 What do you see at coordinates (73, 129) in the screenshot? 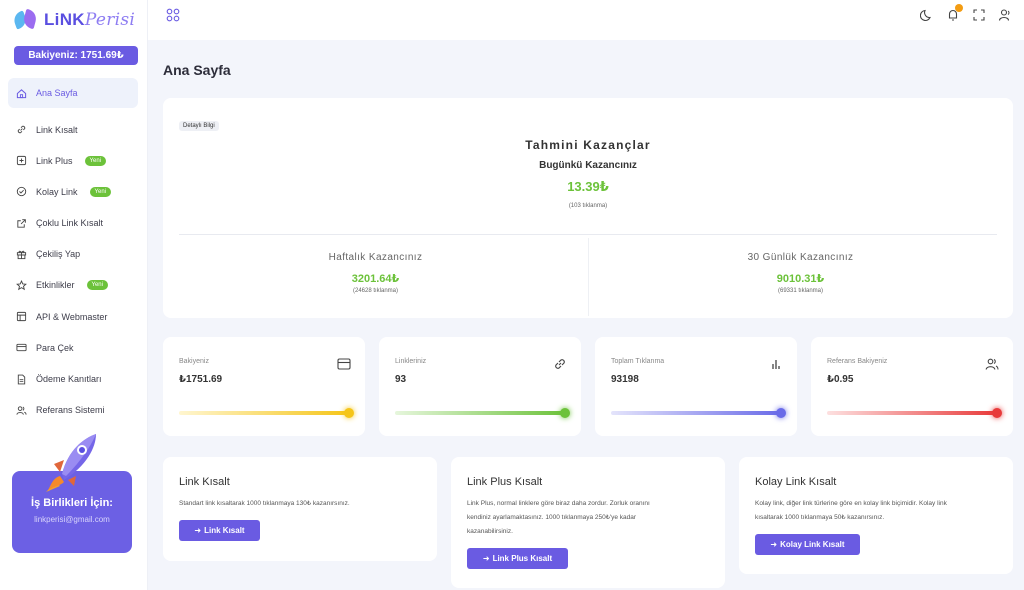
I see `sidebar-item-link-kisalt: Link Kısalt` at bounding box center [73, 129].